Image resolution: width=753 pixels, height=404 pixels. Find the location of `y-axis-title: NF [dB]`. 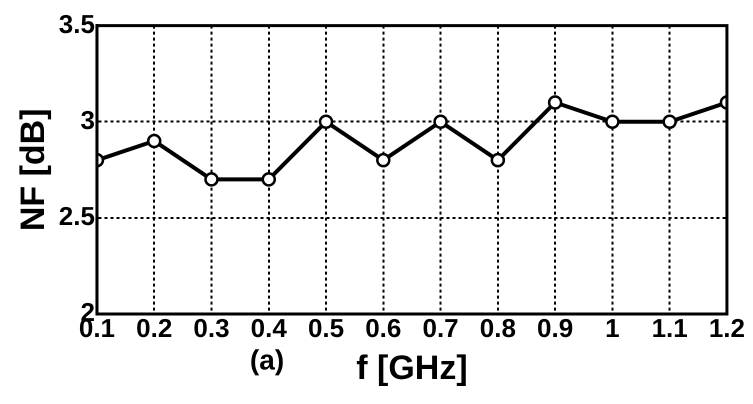

y-axis-title: NF [dB] is located at coordinates (33, 170).